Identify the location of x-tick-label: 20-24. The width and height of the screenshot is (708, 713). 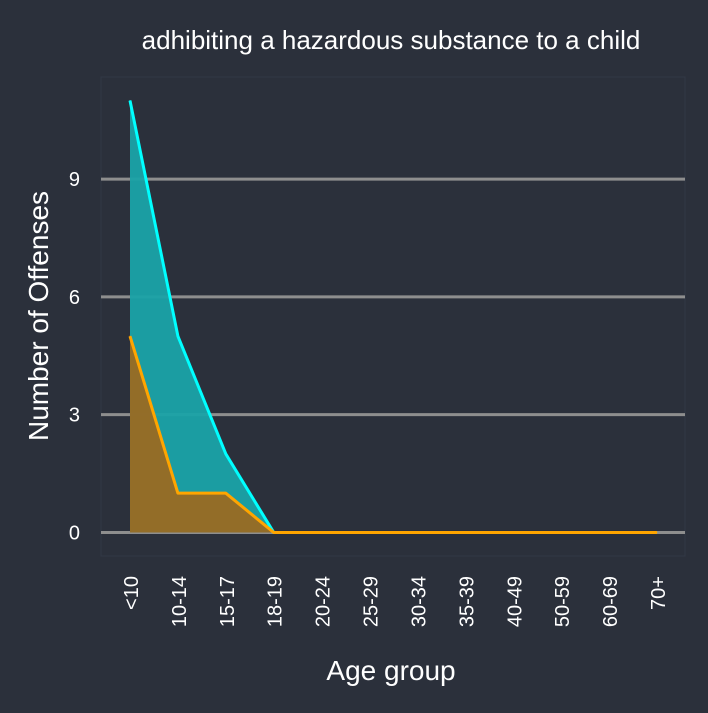
(324, 601).